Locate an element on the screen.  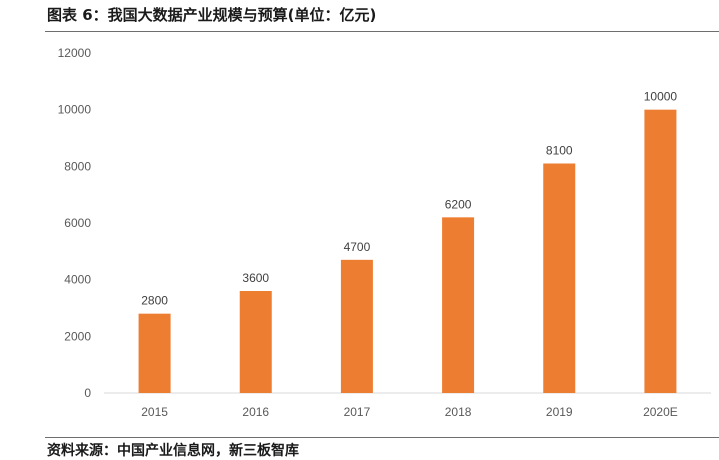
y-axis-ticks: 0 2000 4000 6000 8000 10000 12000 is located at coordinates (75, 223).